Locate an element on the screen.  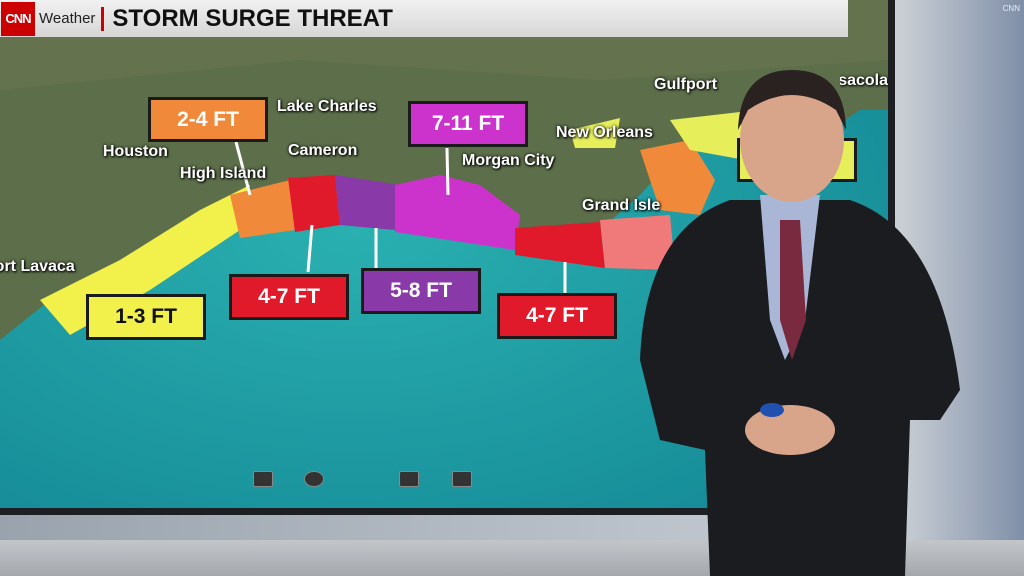
surge-zone-4-7-east is located at coordinates (560, 245).